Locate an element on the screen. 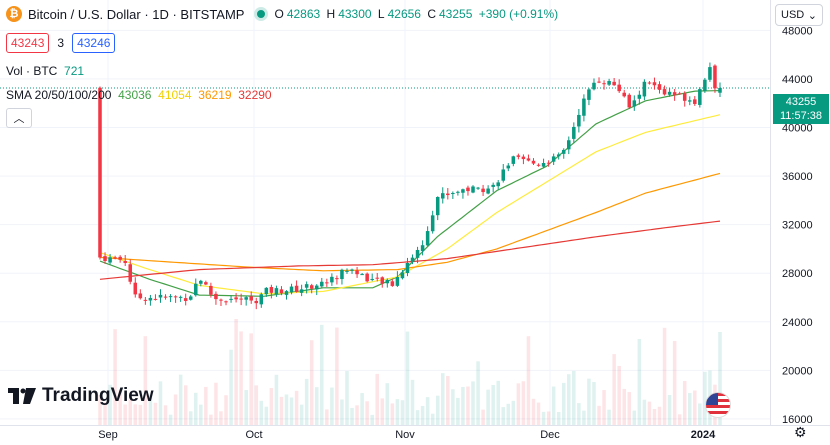 The width and height of the screenshot is (830, 445). sma200-value: 32290 is located at coordinates (255, 95).